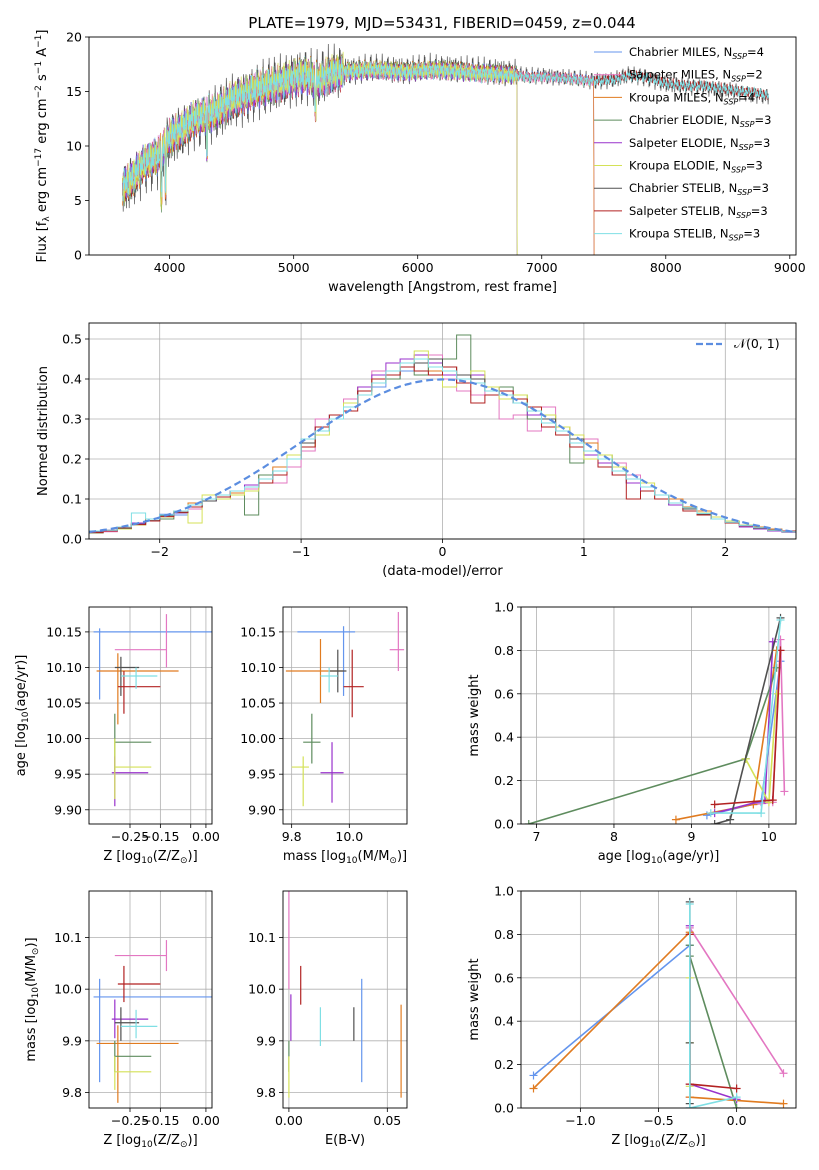  I want to click on y-tick-label: 10.05, so click(258, 703).